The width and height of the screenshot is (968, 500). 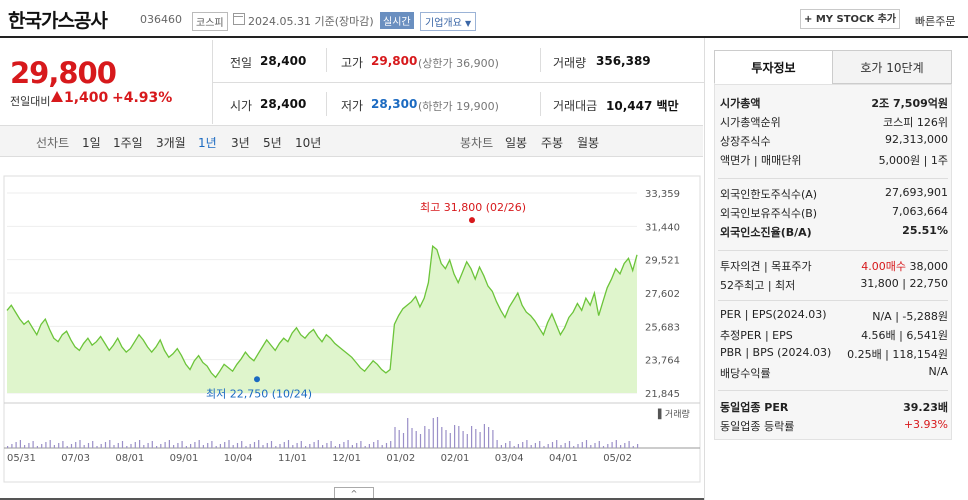 What do you see at coordinates (308, 143) in the screenshot?
I see `tab-10y: 10년` at bounding box center [308, 143].